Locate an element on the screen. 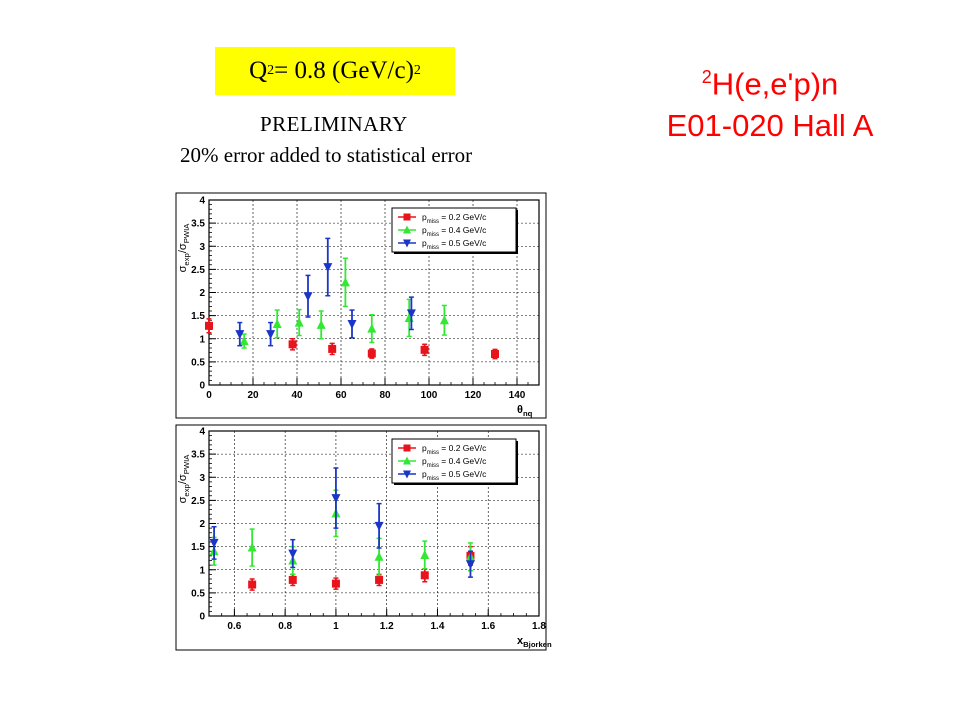 The image size is (960, 720). x-tick-label: 1.2 is located at coordinates (387, 626).